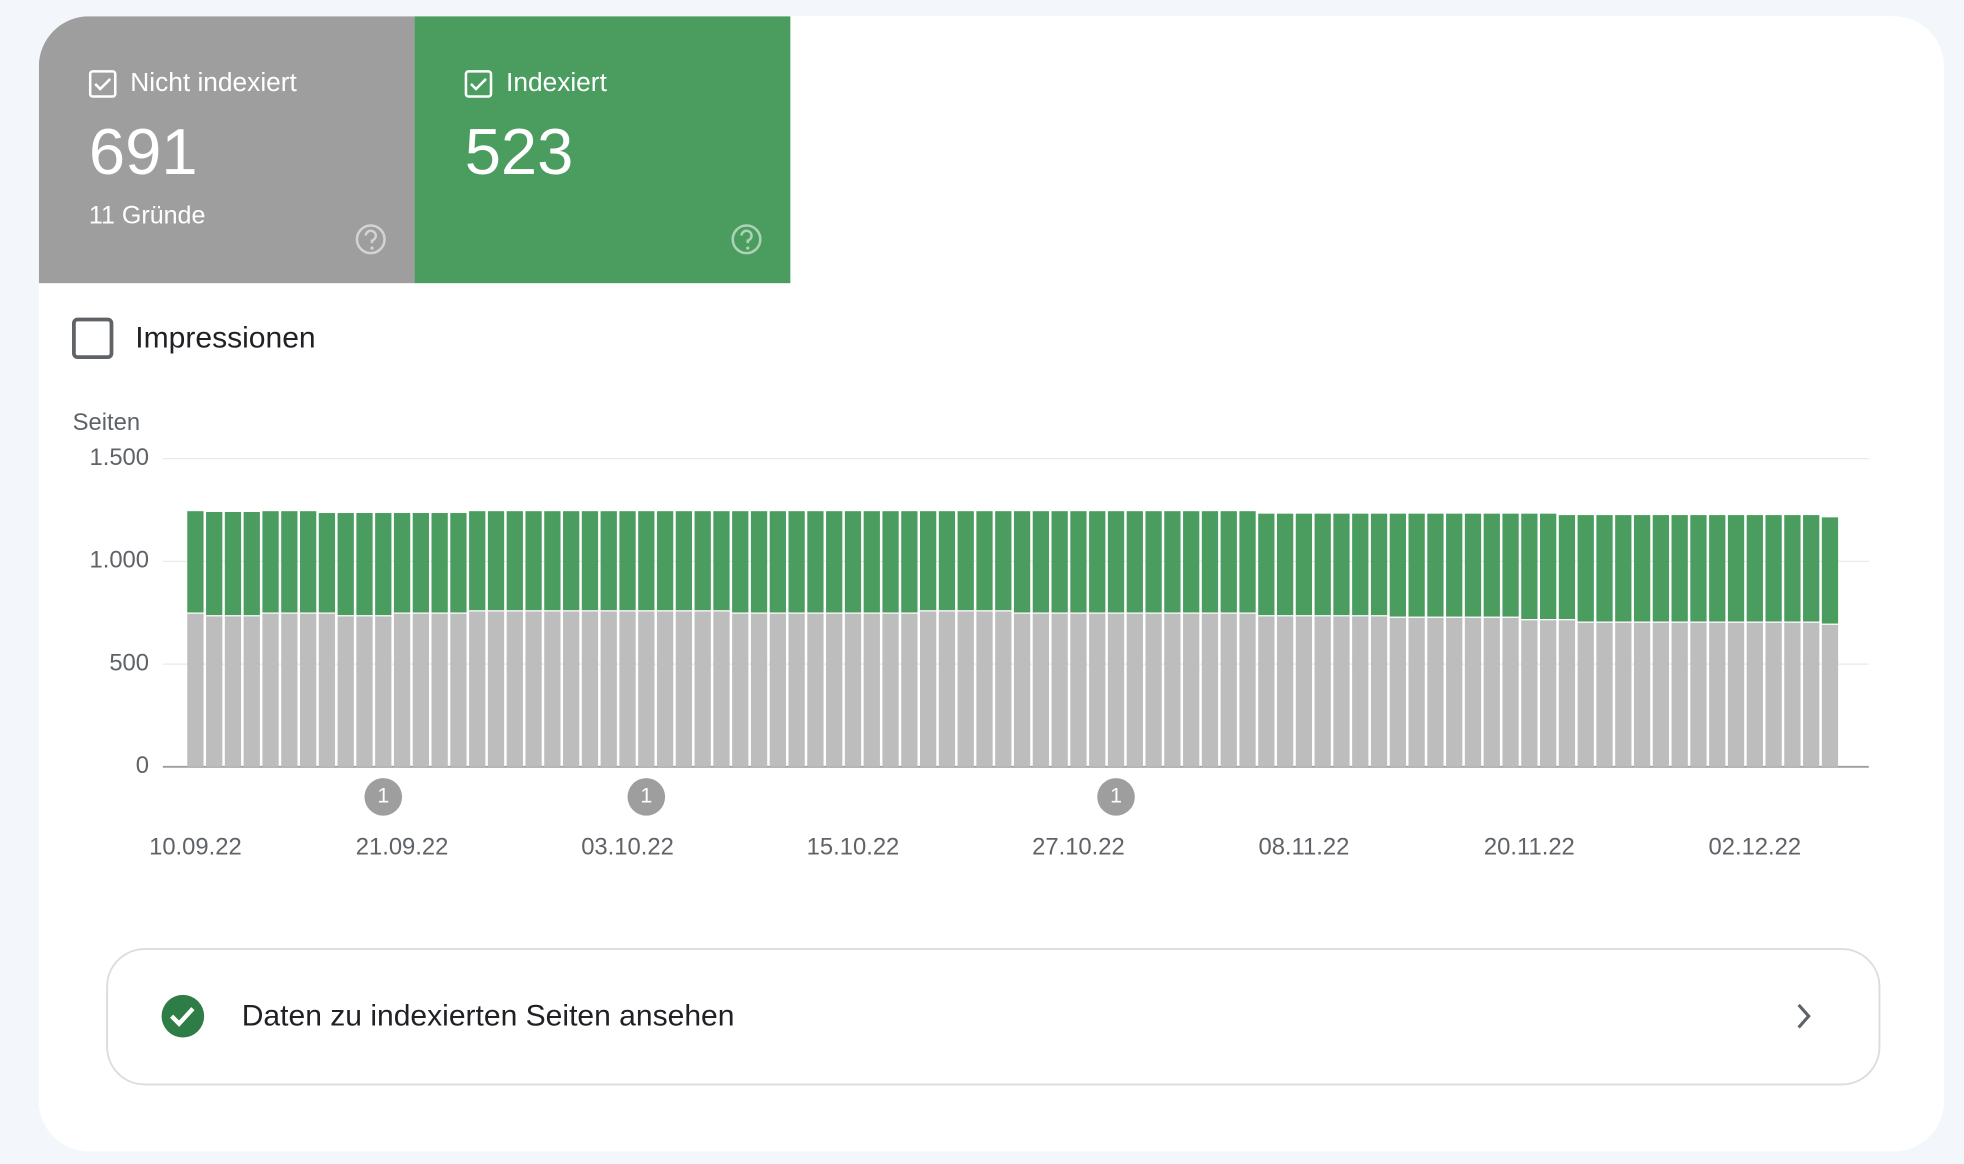 This screenshot has width=1964, height=1164. What do you see at coordinates (383, 796) in the screenshot?
I see `annotation-label: 1` at bounding box center [383, 796].